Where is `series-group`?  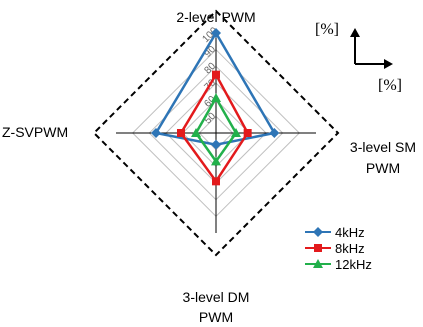
series-group is located at coordinates (215, 107).